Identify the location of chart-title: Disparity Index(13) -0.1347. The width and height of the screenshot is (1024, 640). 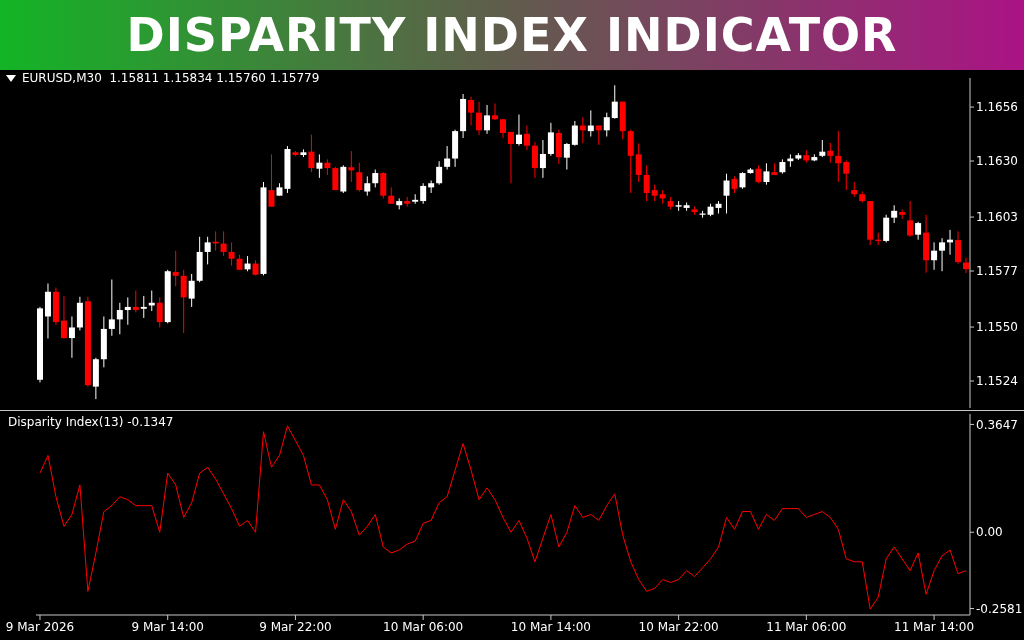
(91, 422).